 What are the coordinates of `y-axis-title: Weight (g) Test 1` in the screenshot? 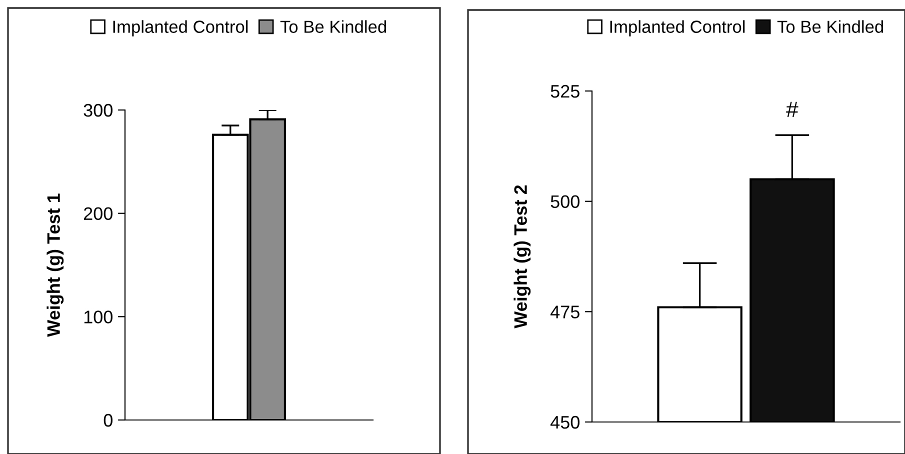 It's located at (55, 265).